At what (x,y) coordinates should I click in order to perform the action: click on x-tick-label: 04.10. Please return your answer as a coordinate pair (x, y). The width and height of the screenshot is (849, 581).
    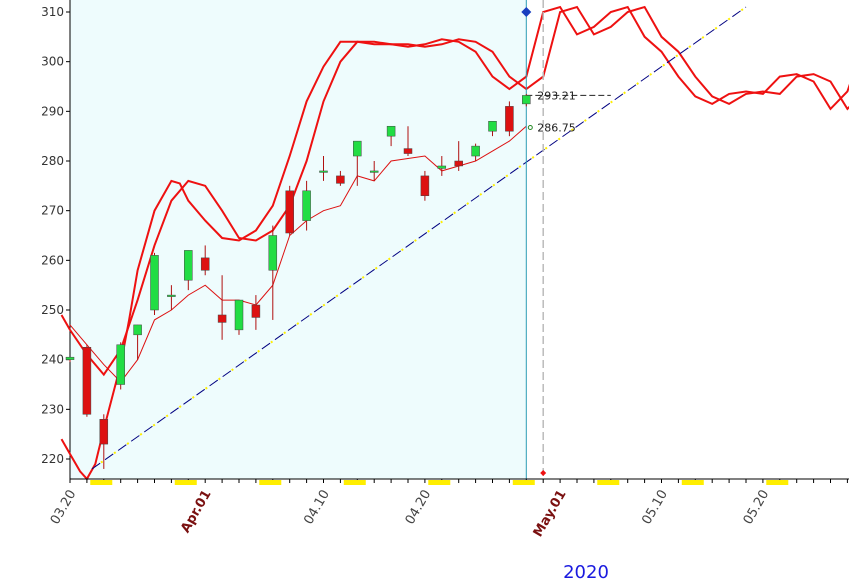
    Looking at the image, I should click on (317, 508).